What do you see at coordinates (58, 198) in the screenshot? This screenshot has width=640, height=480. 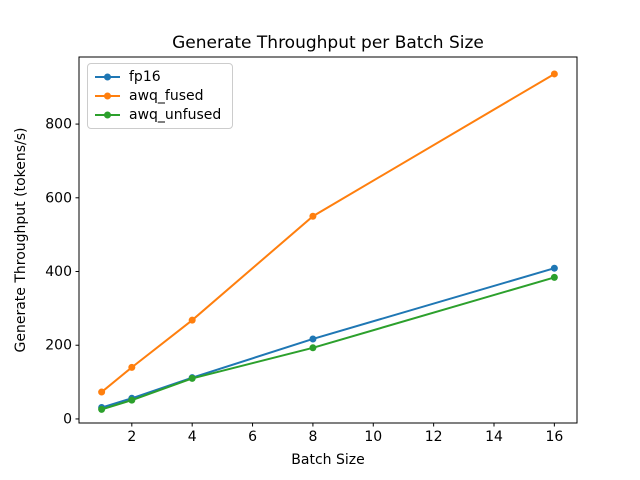 I see `y-tick-label: 600` at bounding box center [58, 198].